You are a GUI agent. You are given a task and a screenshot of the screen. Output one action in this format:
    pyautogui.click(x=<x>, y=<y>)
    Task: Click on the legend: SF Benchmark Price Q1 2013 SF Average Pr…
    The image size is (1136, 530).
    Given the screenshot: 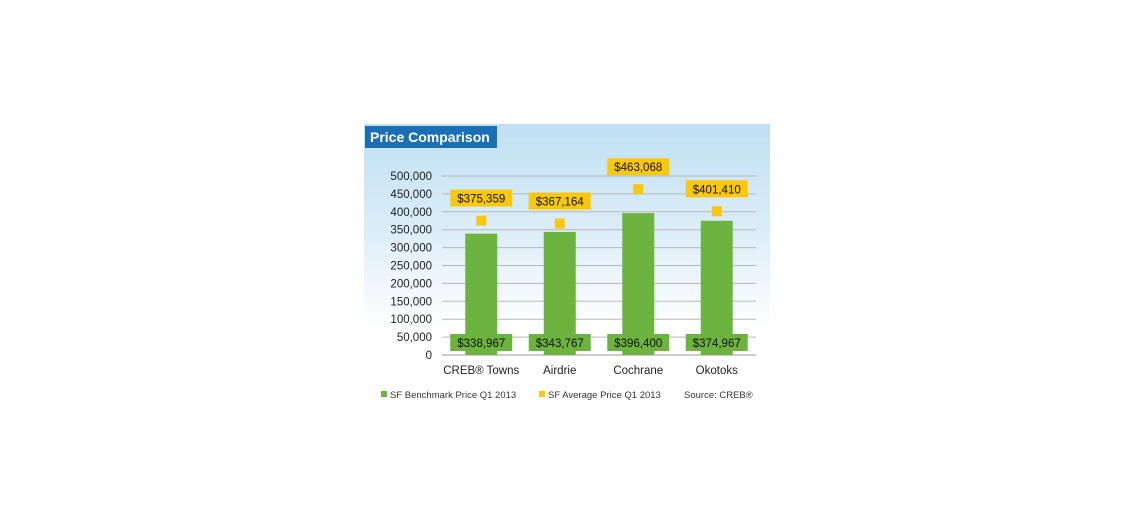 What is the action you would take?
    pyautogui.click(x=567, y=395)
    